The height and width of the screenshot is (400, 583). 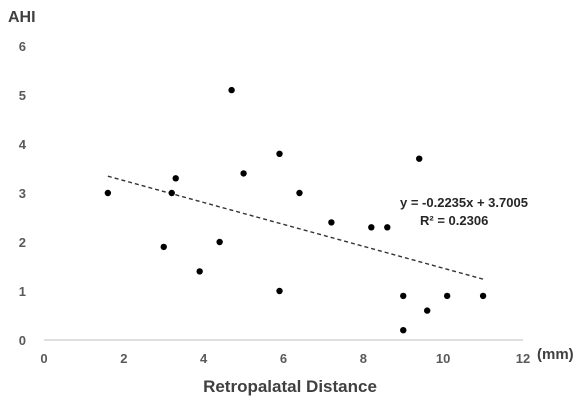 I want to click on y-tick-label: 5, so click(x=22, y=95).